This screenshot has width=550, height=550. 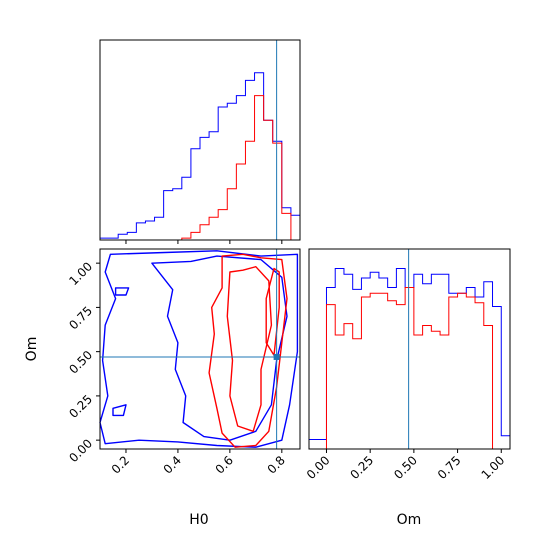 I want to click on om-marginal-frame, so click(x=409, y=349).